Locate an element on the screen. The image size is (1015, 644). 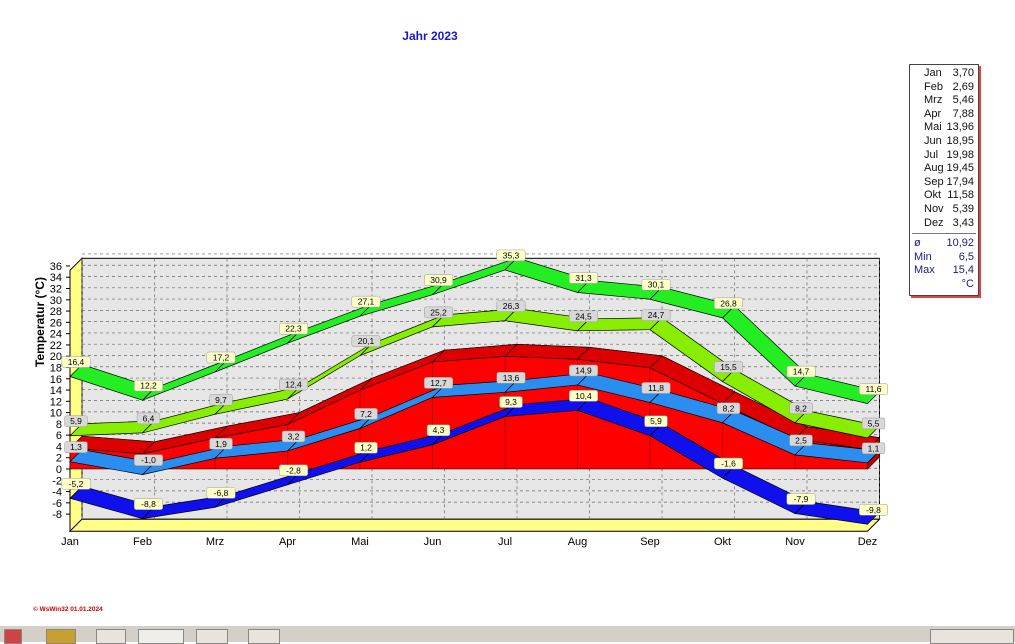
legend-month-row: Mrz 5,46 is located at coordinates (944, 101).